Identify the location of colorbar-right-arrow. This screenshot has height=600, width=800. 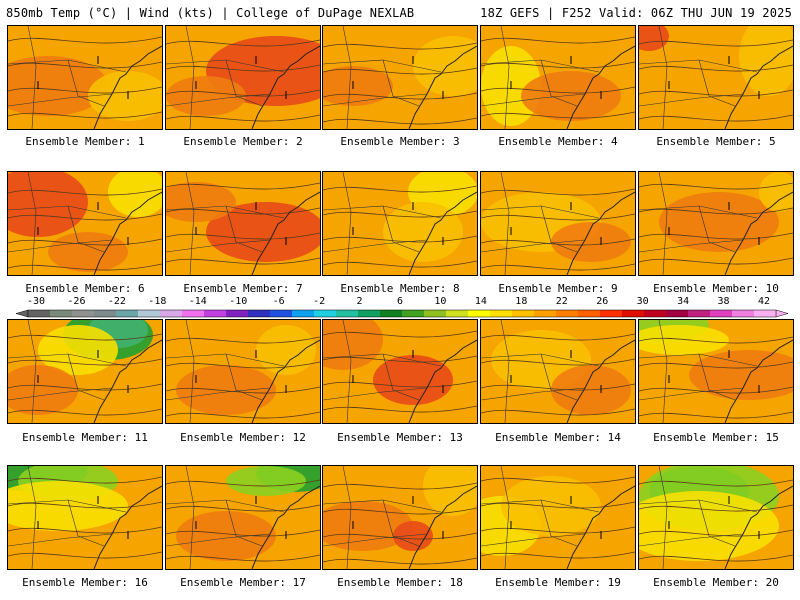
(782, 313).